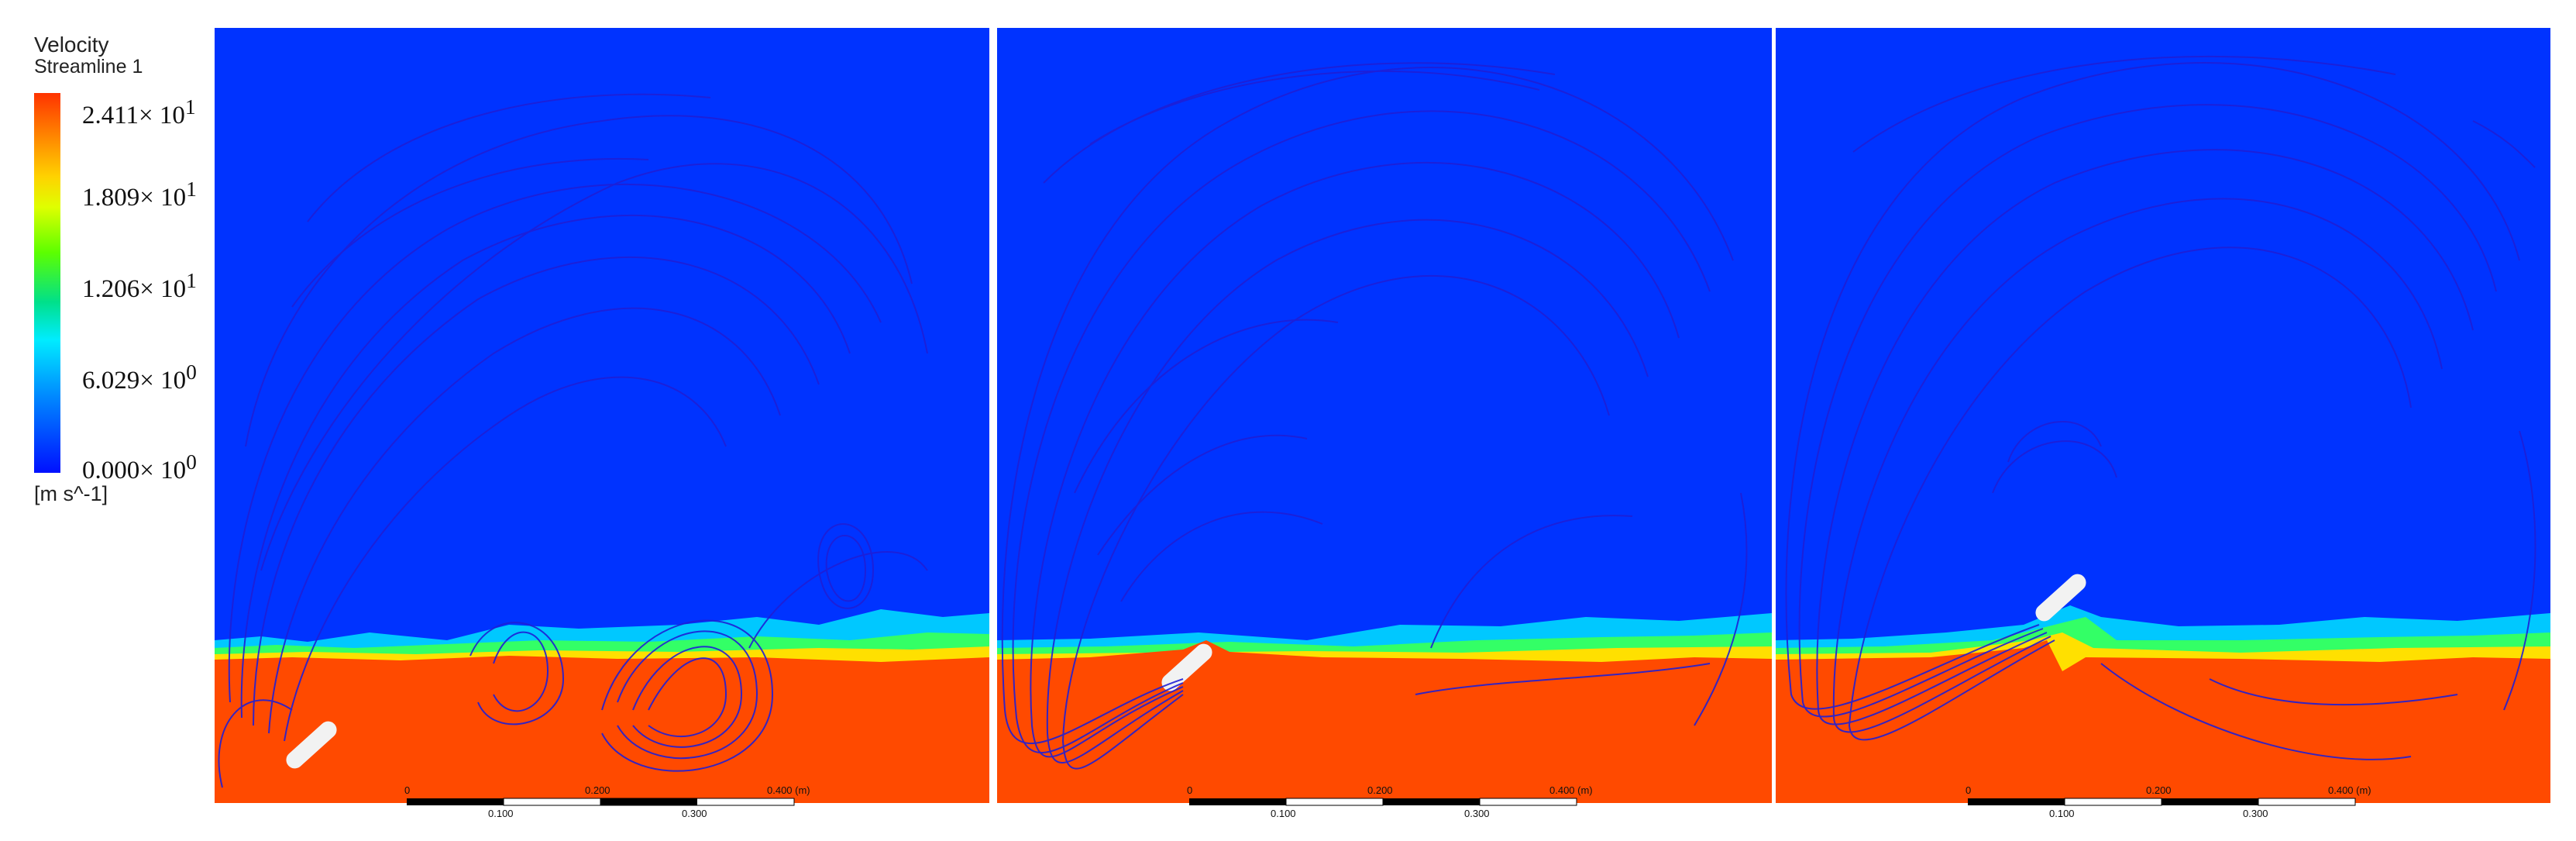  What do you see at coordinates (47, 283) in the screenshot?
I see `legend-color-bar` at bounding box center [47, 283].